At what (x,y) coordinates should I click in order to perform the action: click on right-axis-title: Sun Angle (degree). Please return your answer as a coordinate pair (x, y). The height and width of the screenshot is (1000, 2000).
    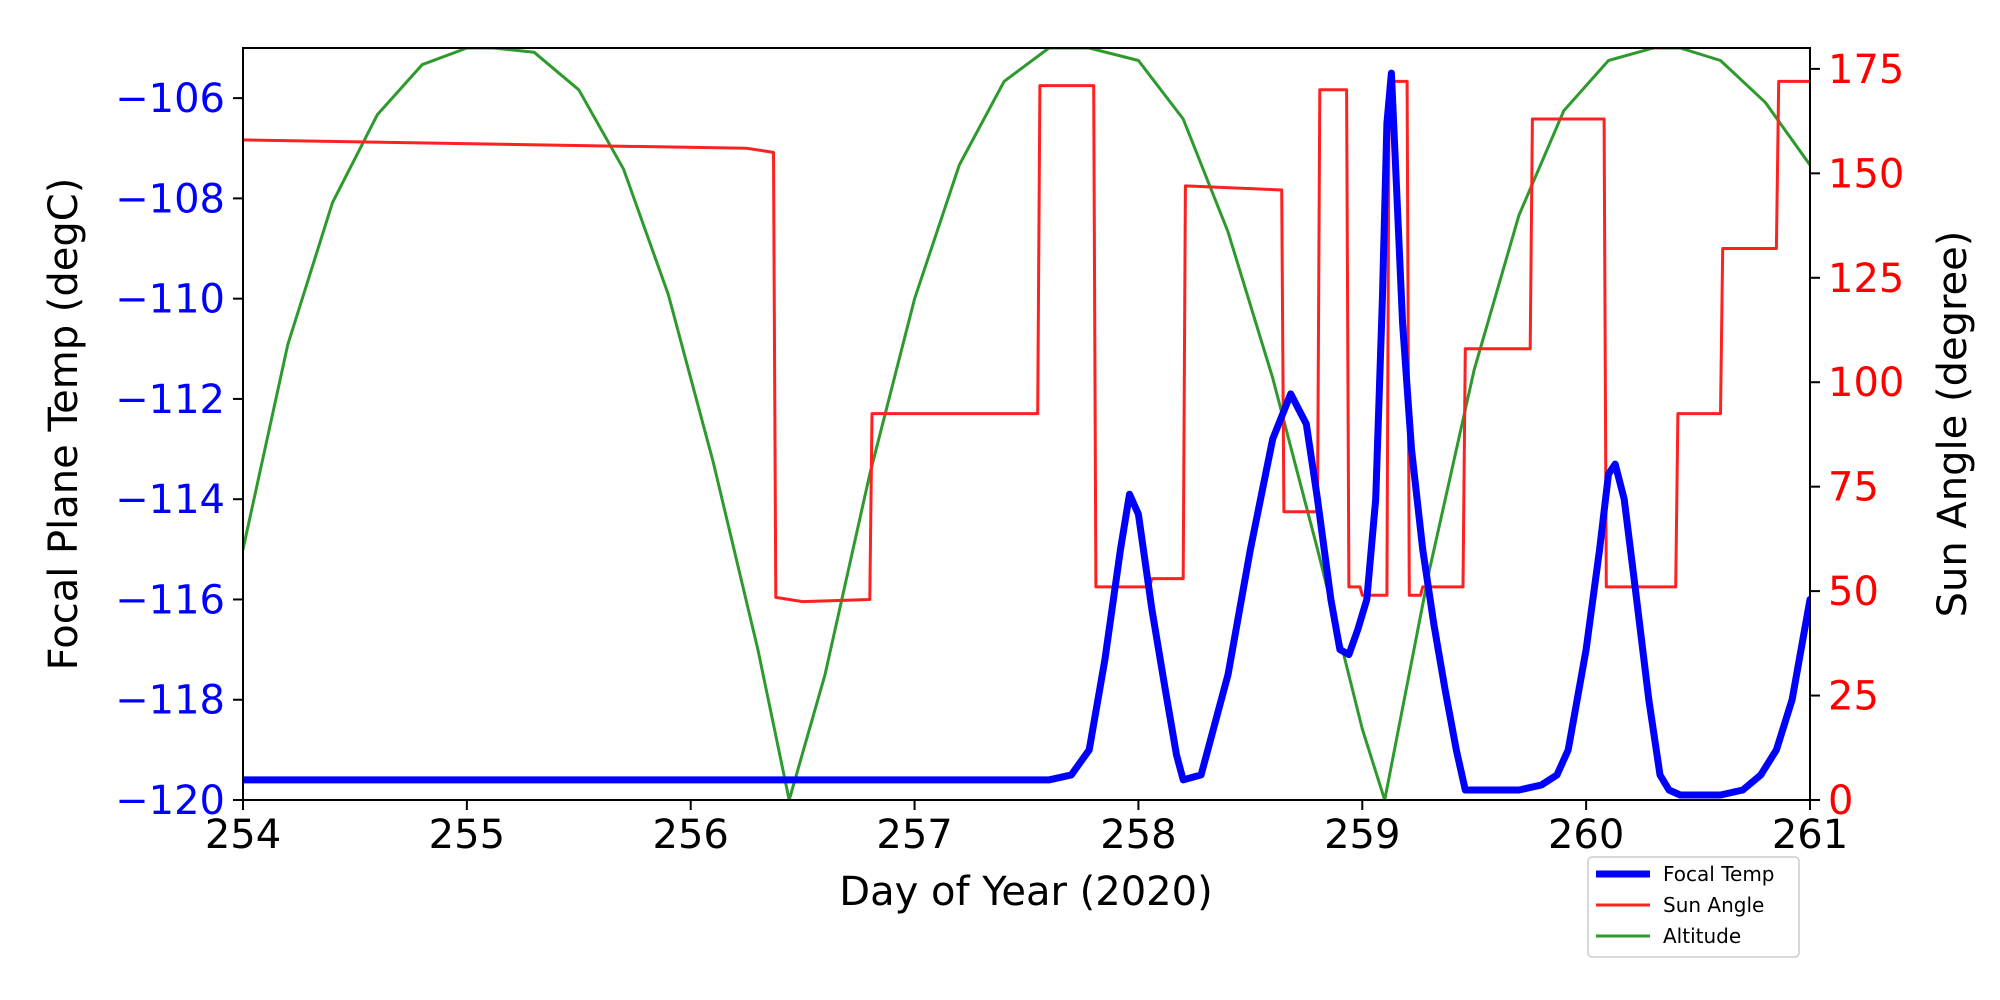
    Looking at the image, I should click on (1953, 424).